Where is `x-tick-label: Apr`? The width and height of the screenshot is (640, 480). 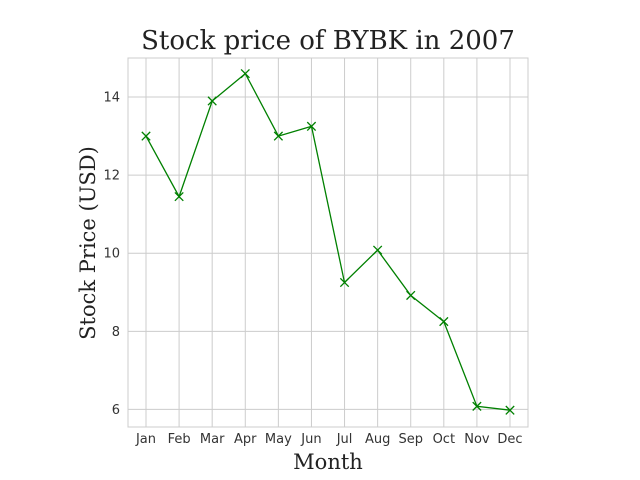
x-tick-label: Apr is located at coordinates (245, 439).